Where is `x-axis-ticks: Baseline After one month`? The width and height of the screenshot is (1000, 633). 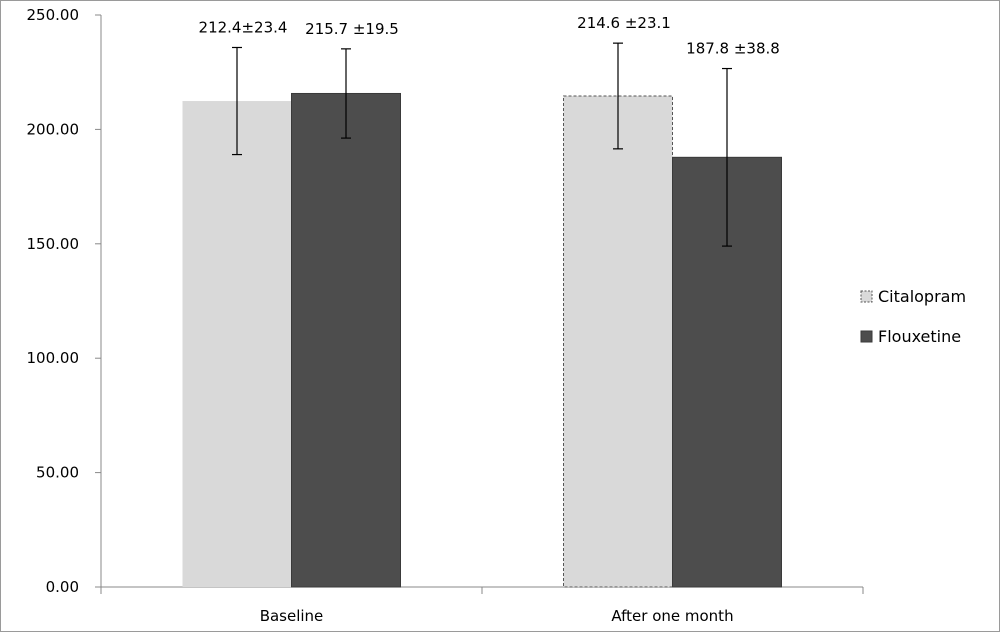
x-axis-ticks: Baseline After one month is located at coordinates (482, 606).